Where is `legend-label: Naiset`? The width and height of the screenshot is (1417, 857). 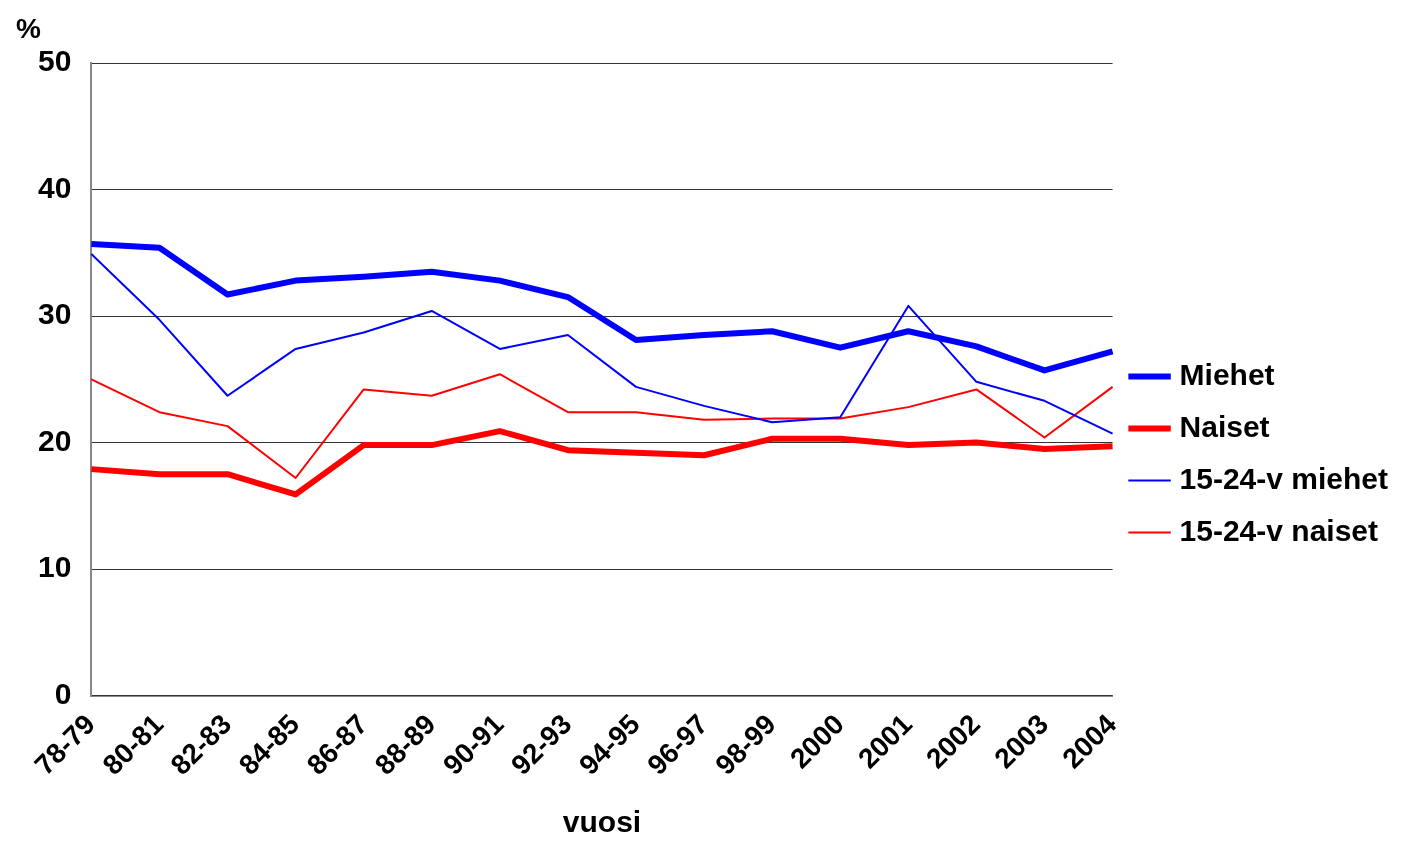
legend-label: Naiset is located at coordinates (1224, 426).